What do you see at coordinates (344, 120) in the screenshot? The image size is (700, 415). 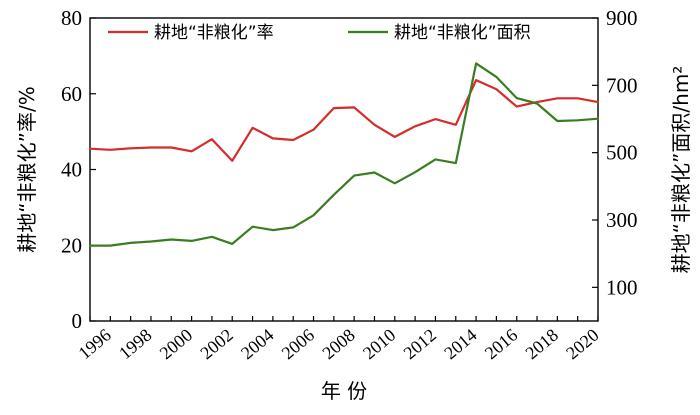 I see `rate-series-line` at bounding box center [344, 120].